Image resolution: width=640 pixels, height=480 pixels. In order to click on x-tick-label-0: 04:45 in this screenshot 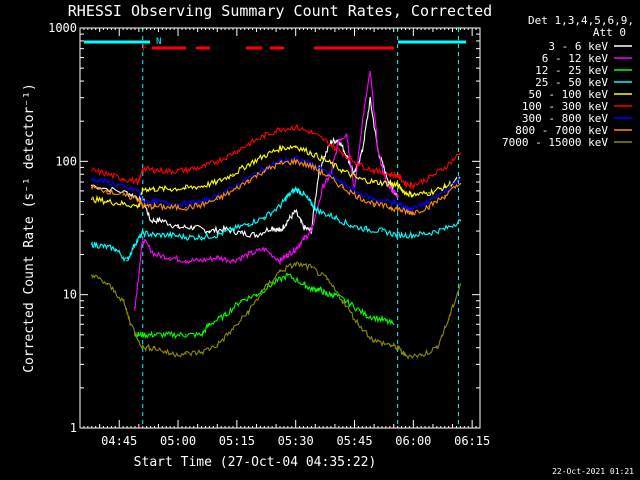, I will do `click(119, 441)`.